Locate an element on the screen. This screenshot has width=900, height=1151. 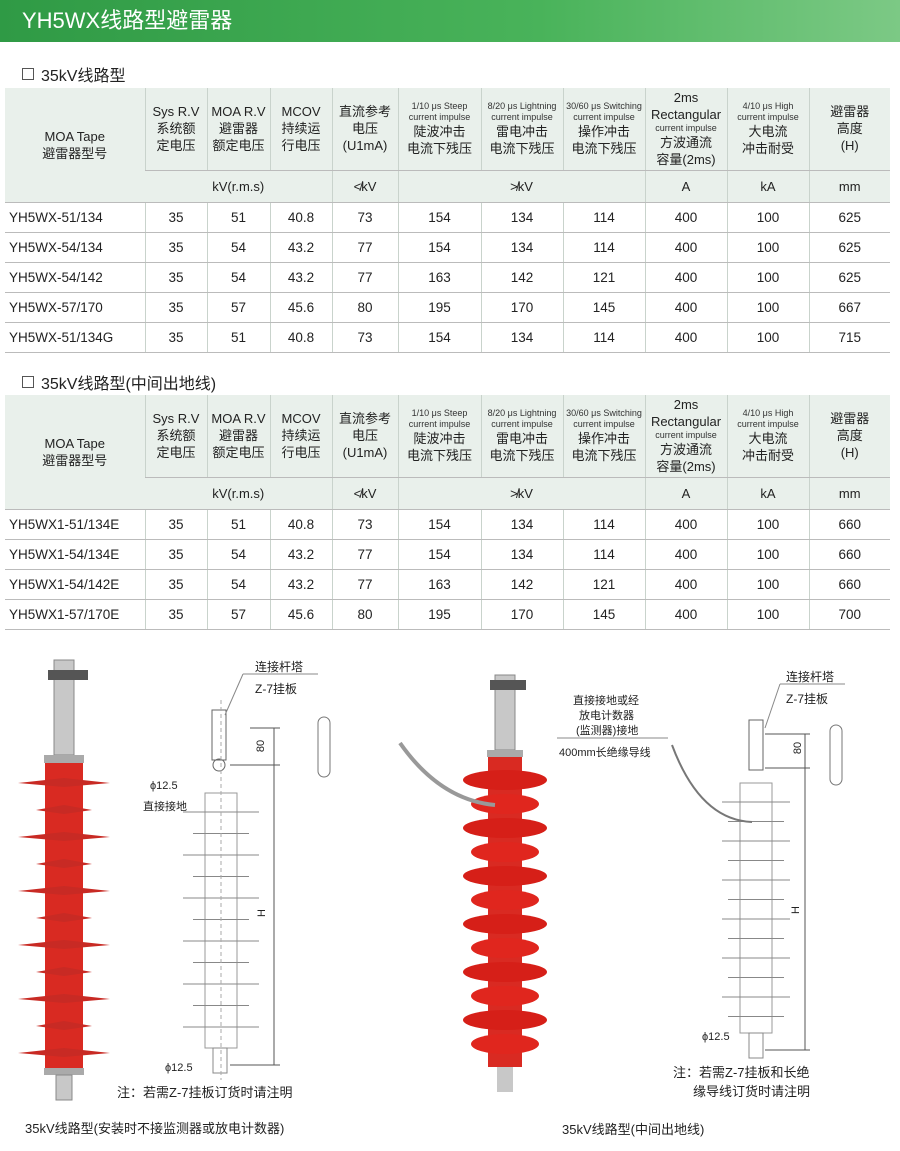
value-cell: 715 is located at coordinates (849, 337).